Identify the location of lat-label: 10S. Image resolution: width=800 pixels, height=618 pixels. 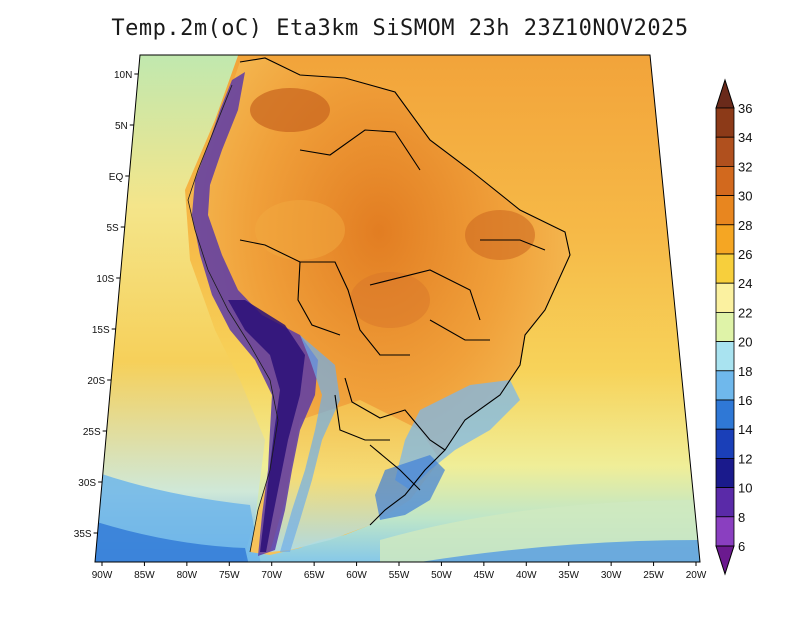
(105, 279).